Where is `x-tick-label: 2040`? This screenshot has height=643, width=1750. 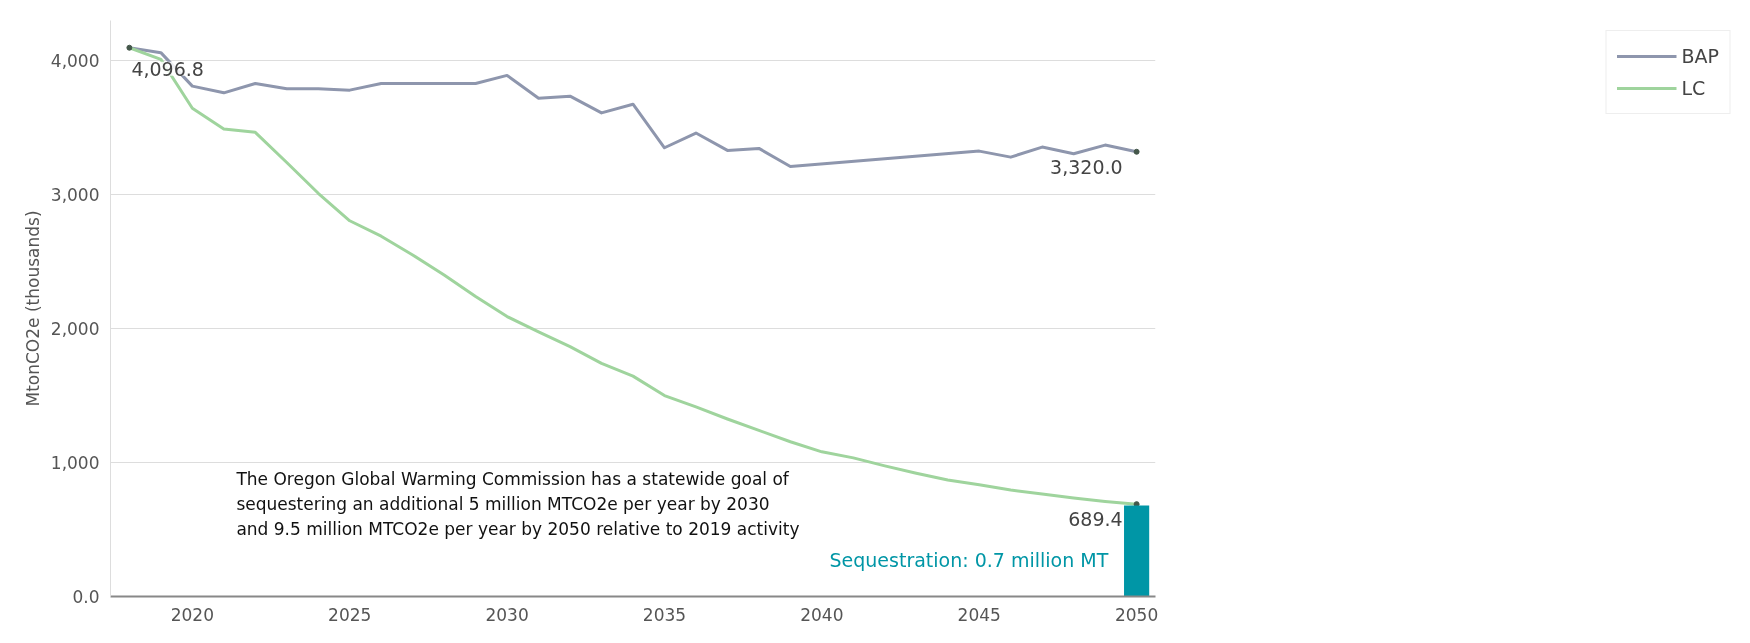
x-tick-label: 2040 is located at coordinates (822, 614).